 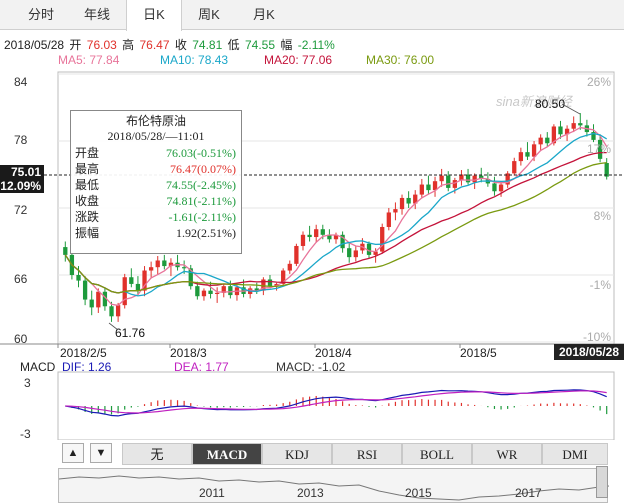 What do you see at coordinates (154, 15) in the screenshot?
I see `tab-daily-k: 日K` at bounding box center [154, 15].